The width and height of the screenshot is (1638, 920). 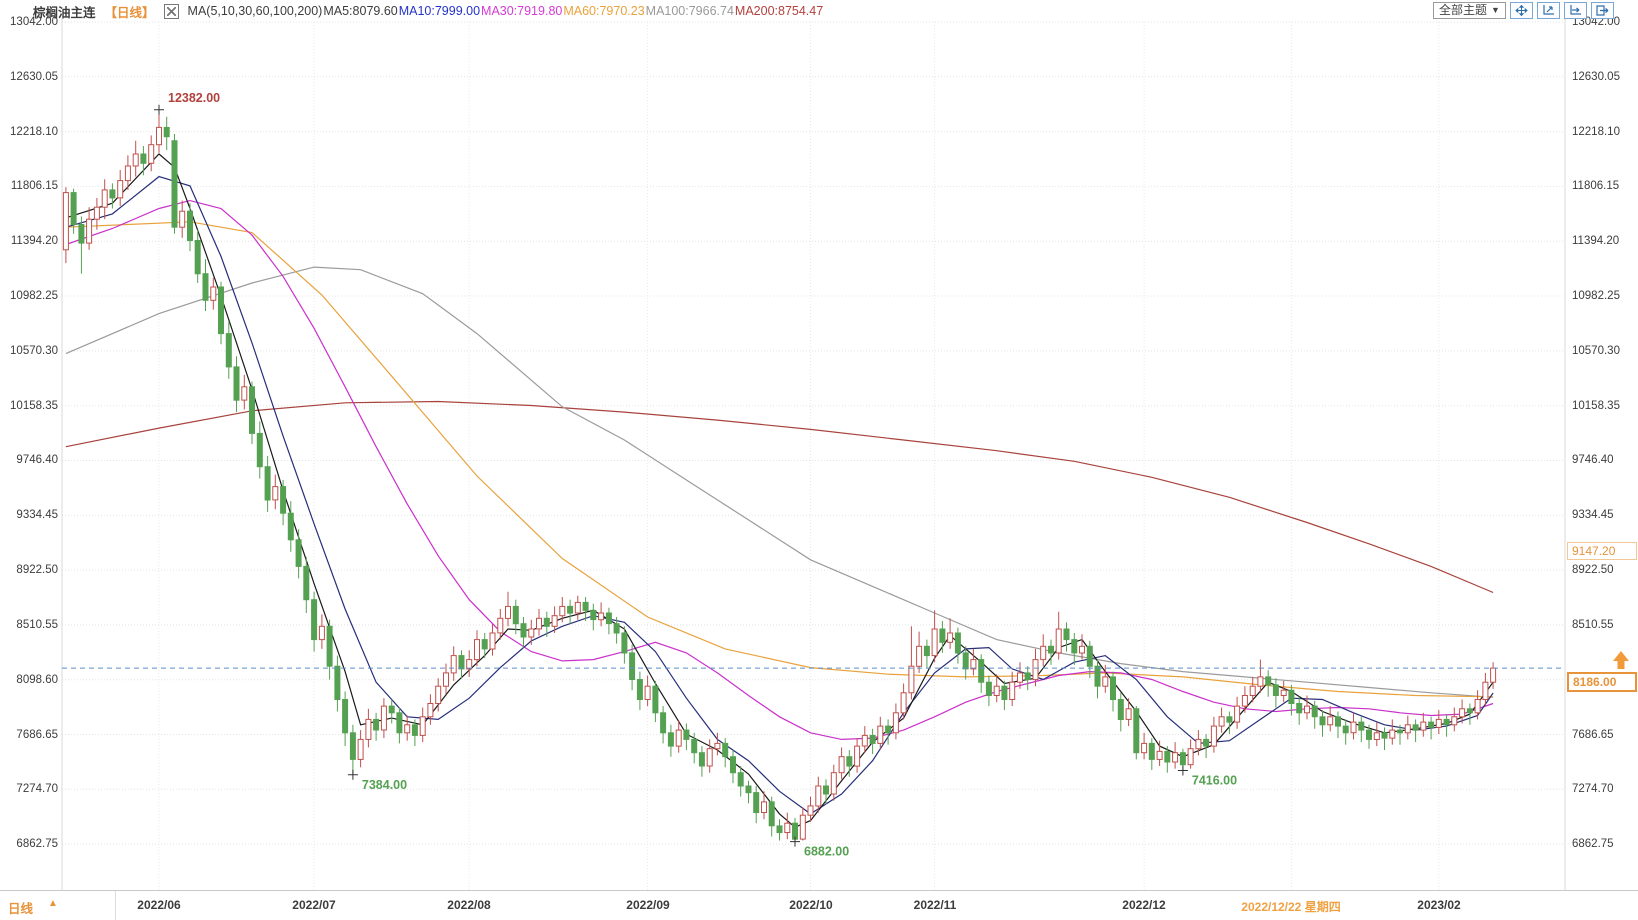 What do you see at coordinates (34, 241) in the screenshot?
I see `y-axis-label: 11394.20` at bounding box center [34, 241].